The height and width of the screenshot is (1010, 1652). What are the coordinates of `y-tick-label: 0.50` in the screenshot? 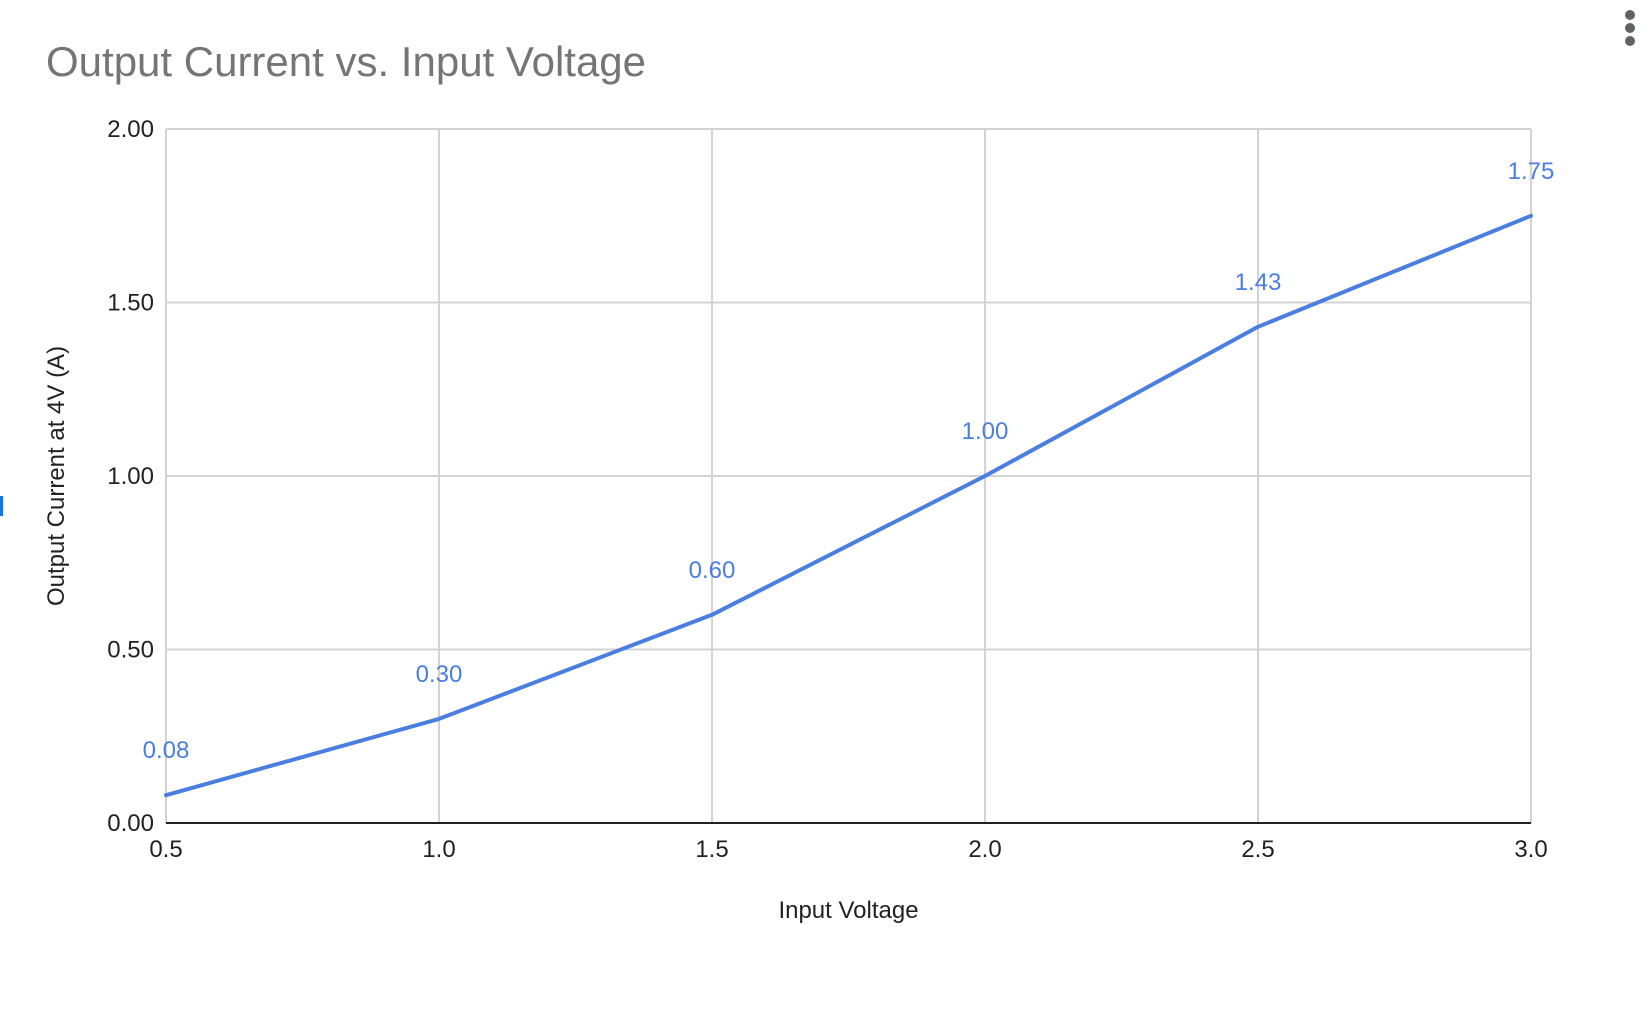 It's located at (130, 650).